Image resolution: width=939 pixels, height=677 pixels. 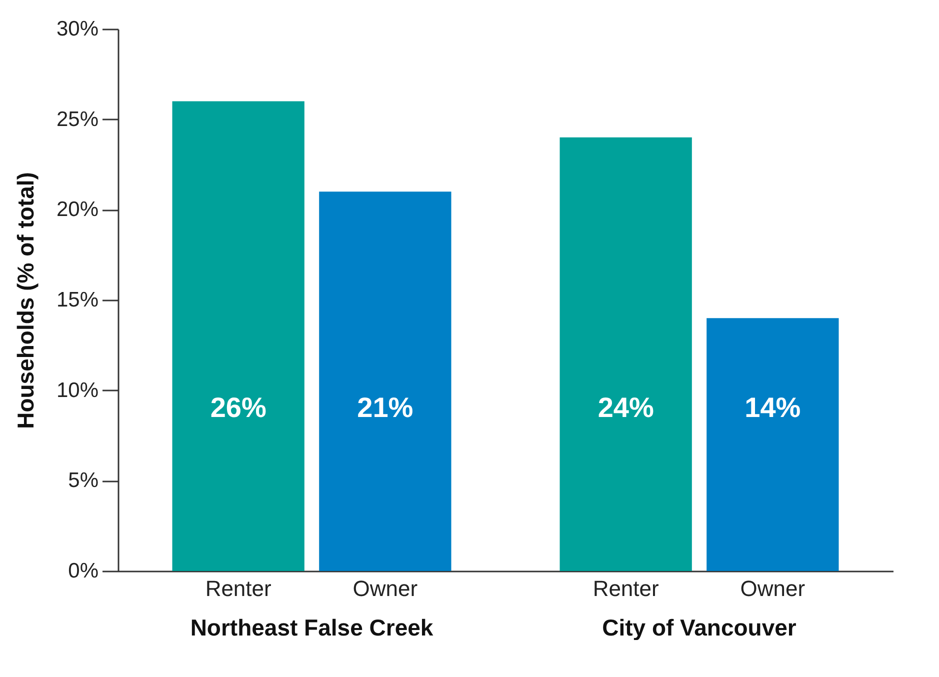 I want to click on x-tick-label: City of Vancouver, so click(x=699, y=627).